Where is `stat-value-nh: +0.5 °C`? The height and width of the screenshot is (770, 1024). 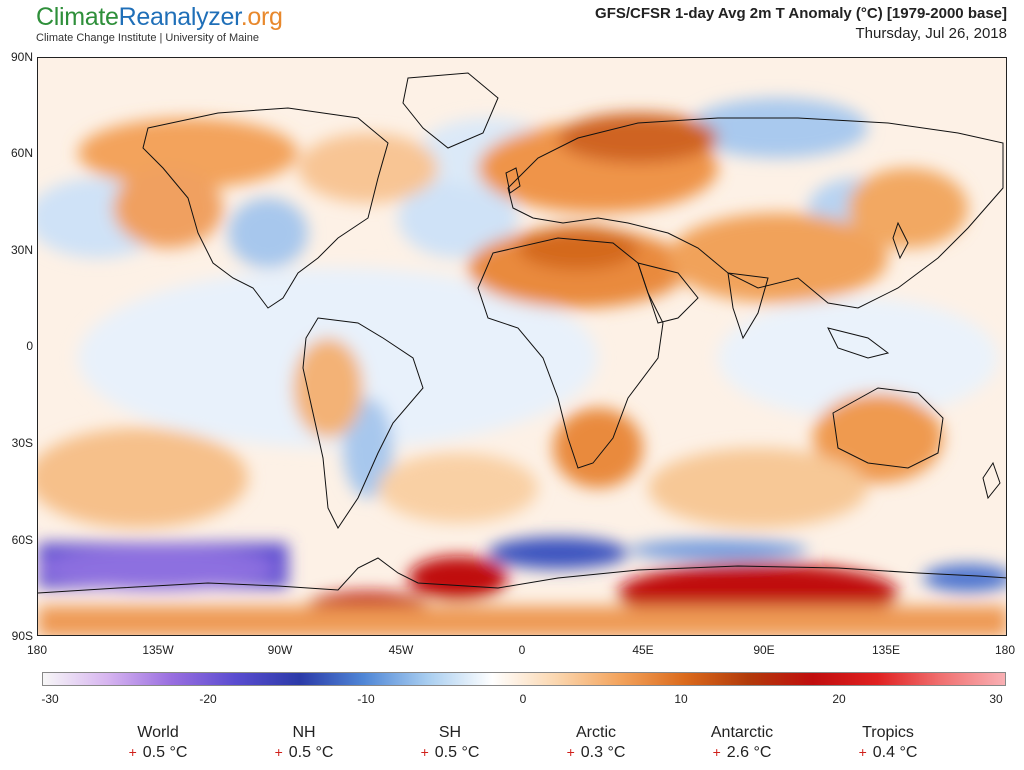
stat-value-nh: +0.5 °C is located at coordinates (304, 753).